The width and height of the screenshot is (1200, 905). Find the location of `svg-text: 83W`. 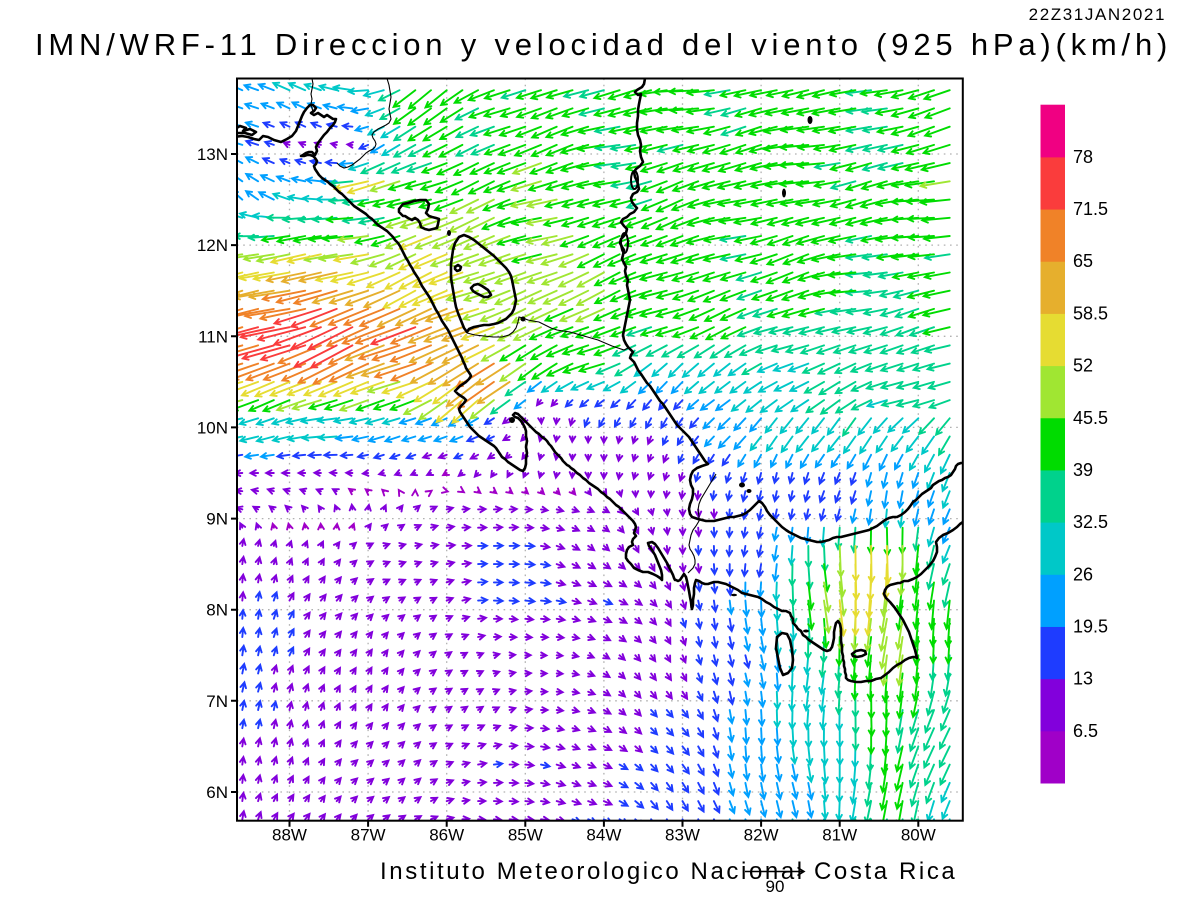

svg-text: 83W is located at coordinates (682, 835).